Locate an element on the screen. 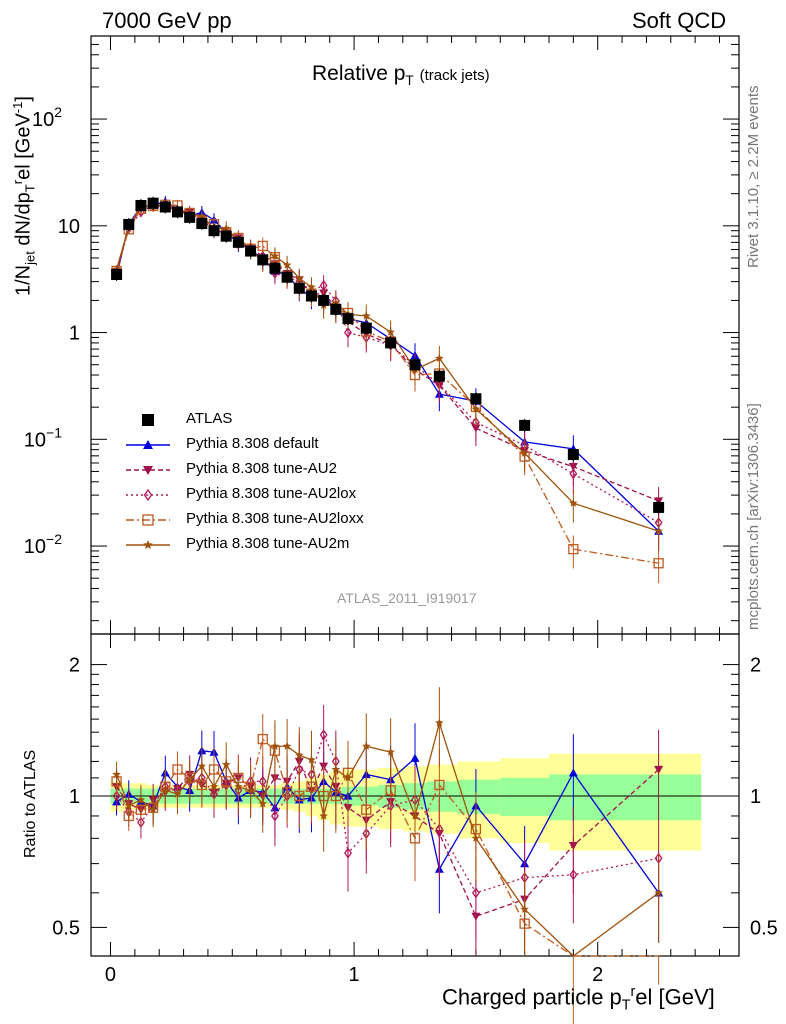 This screenshot has width=786, height=1024. ratio-y-tick-label: 2 is located at coordinates (74, 666).